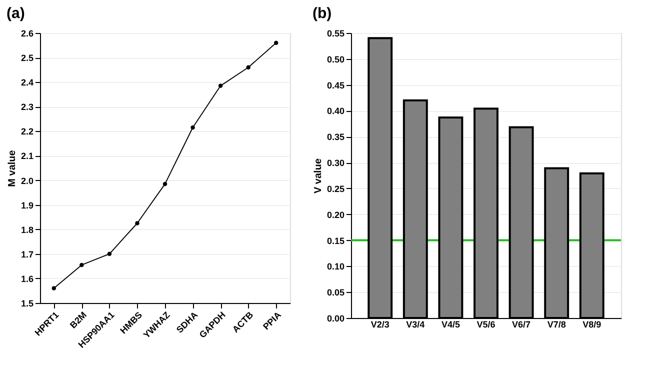 Image resolution: width=669 pixels, height=368 pixels. I want to click on y-tick-label: 2.5, so click(27, 58).